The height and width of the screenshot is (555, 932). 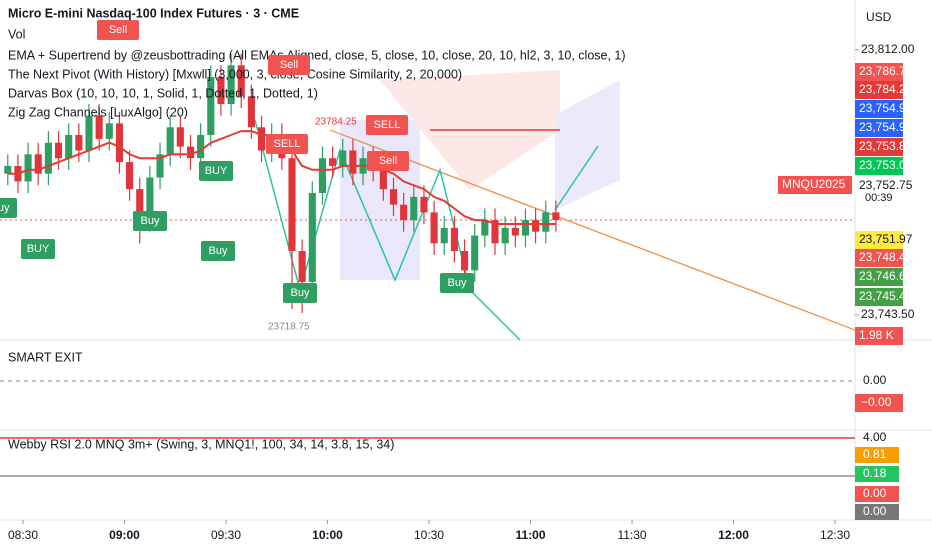 What do you see at coordinates (45, 357) in the screenshot?
I see `pane-title: SMART EXIT` at bounding box center [45, 357].